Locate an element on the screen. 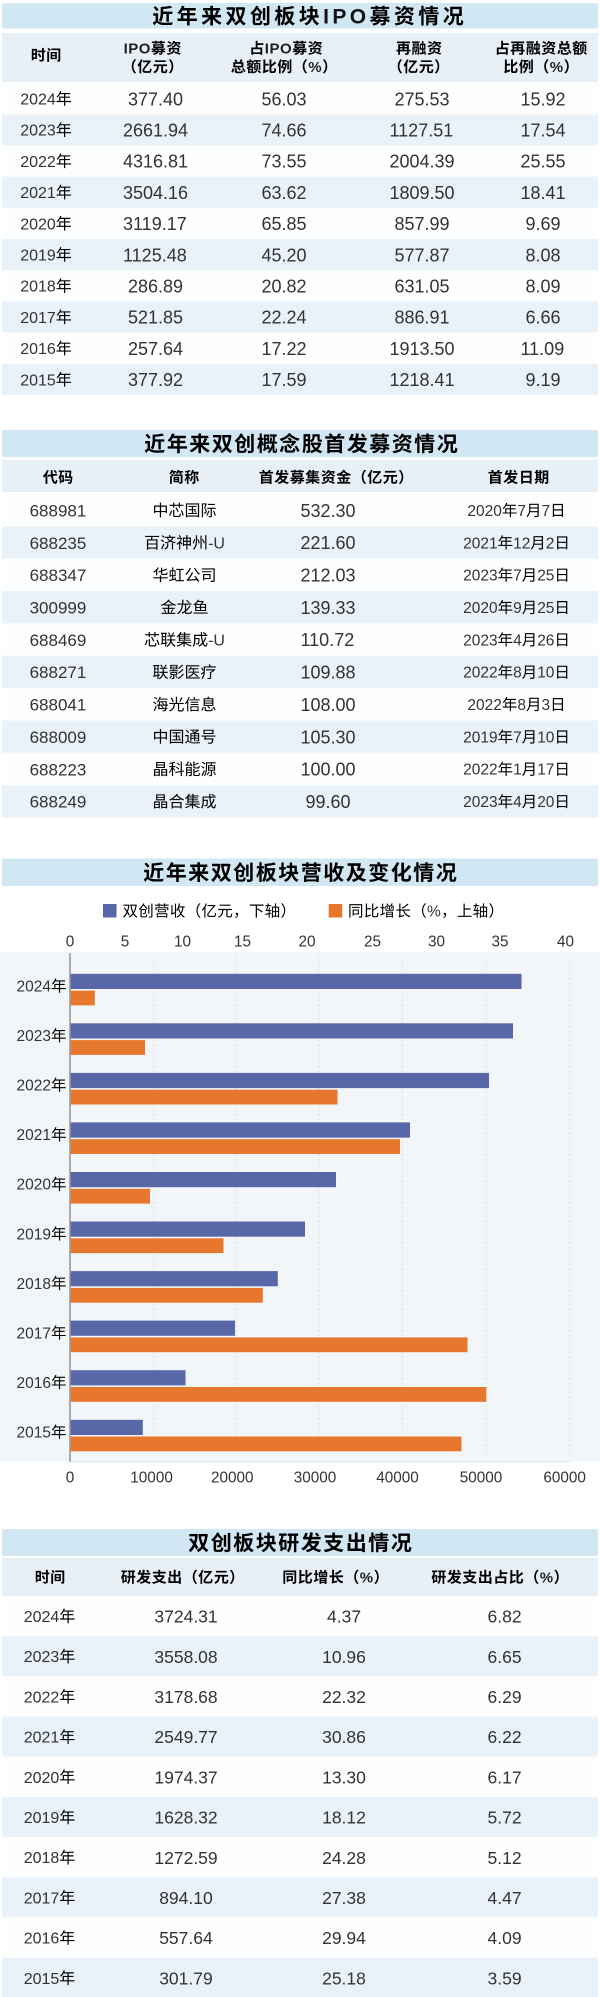  svg-text: 26 is located at coordinates (545, 640).